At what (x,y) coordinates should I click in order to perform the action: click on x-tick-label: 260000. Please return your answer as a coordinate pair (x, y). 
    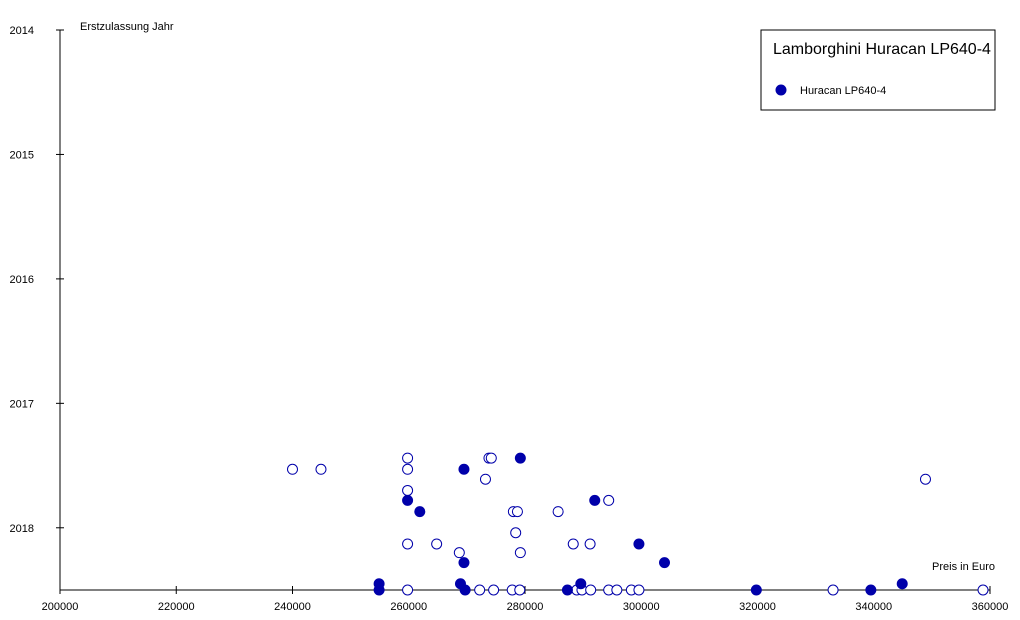
    Looking at the image, I should click on (408, 607).